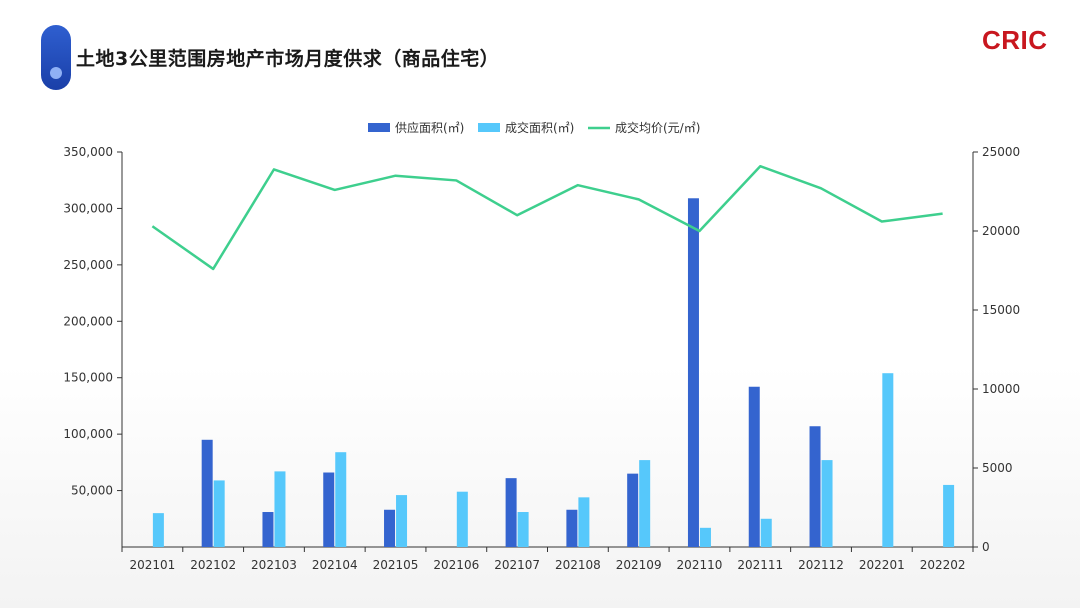  I want to click on right-tick-label: 10000, so click(1001, 389).